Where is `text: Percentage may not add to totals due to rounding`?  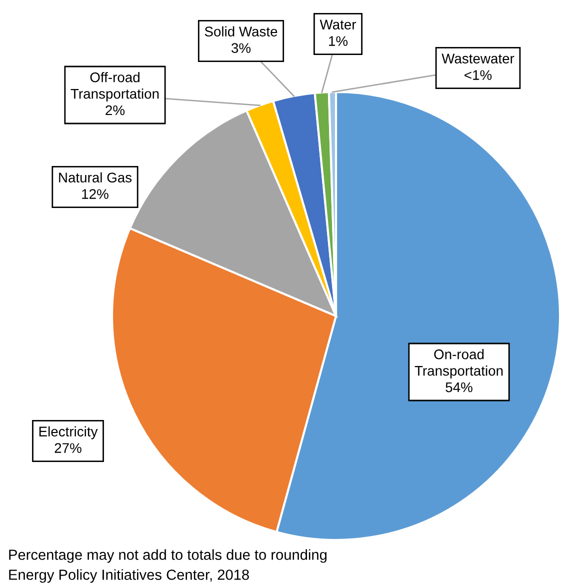 text: Percentage may not add to totals due to rounding is located at coordinates (167, 556).